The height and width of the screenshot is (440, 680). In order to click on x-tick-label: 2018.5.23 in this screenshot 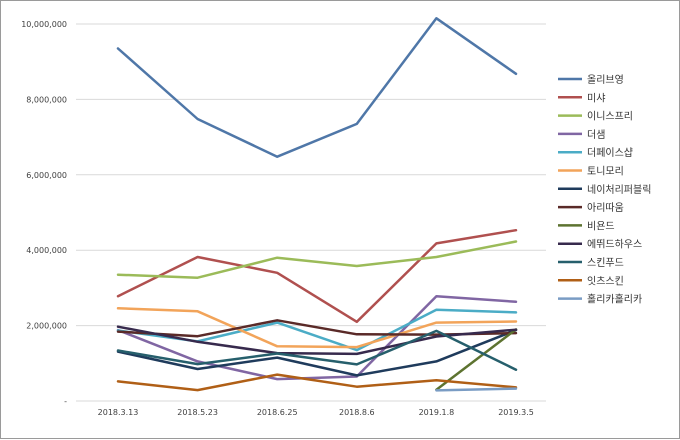, I will do `click(197, 412)`.